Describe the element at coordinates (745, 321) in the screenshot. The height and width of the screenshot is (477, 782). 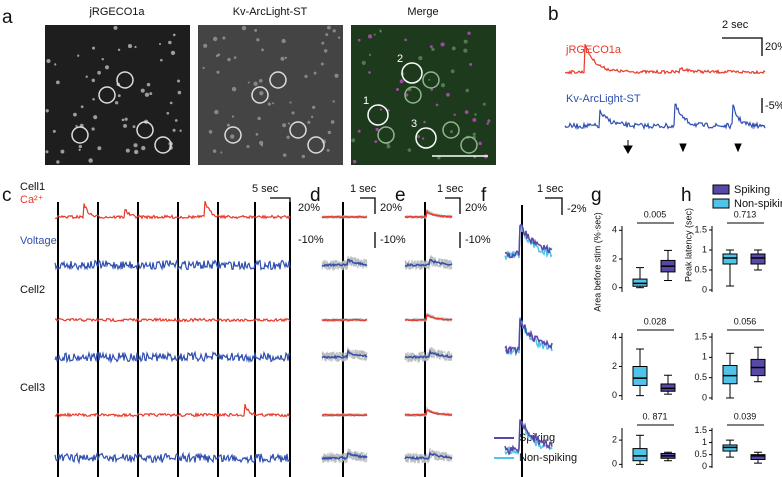
I see `p-value: 0.056` at that location.